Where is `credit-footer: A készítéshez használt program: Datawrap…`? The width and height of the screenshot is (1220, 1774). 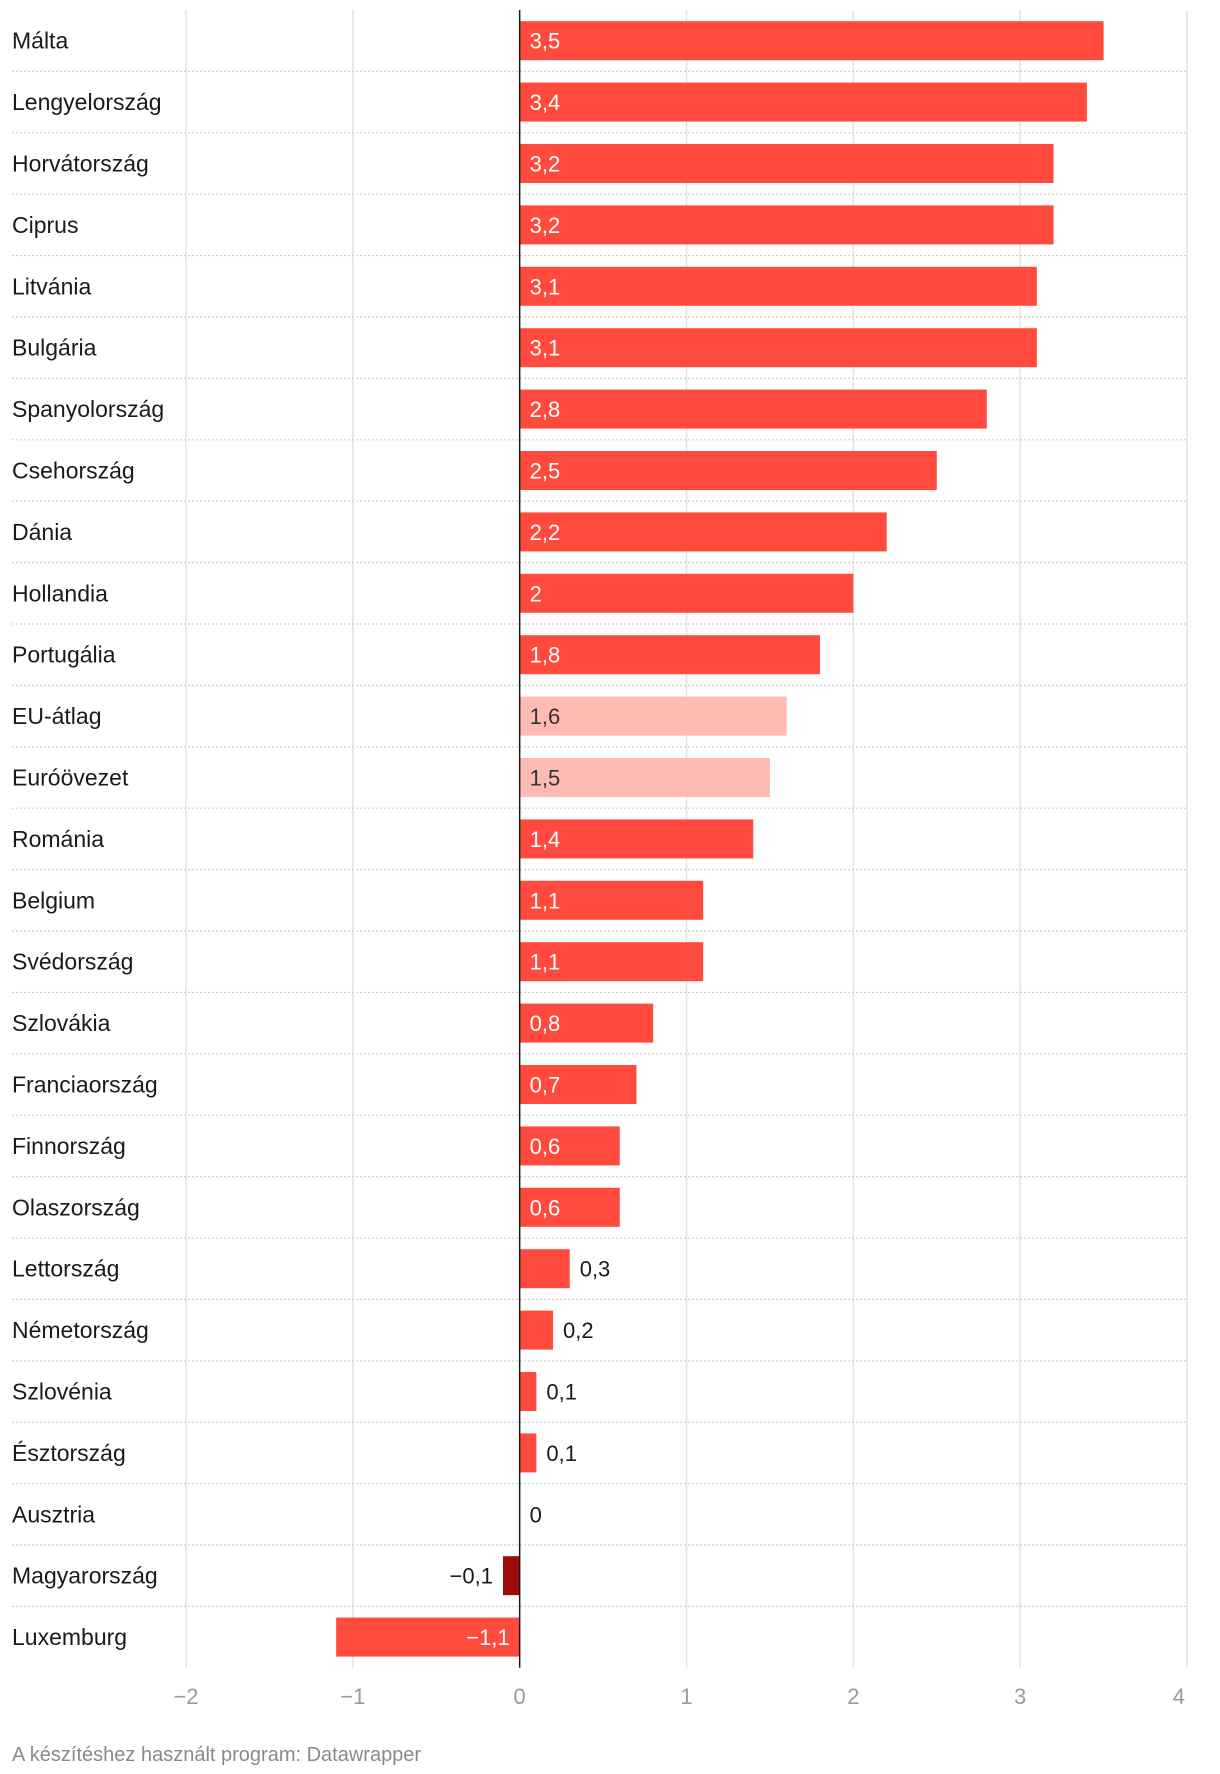 credit-footer: A készítéshez használt program: Datawrap… is located at coordinates (217, 1755).